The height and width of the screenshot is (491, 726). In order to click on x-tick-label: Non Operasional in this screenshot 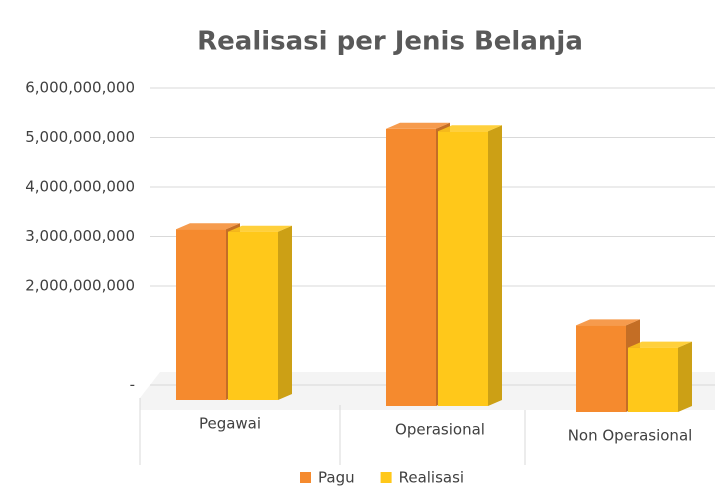, I will do `click(630, 436)`.